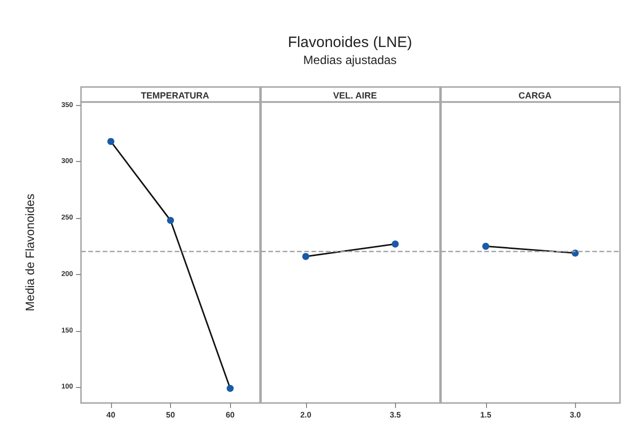 Image resolution: width=642 pixels, height=438 pixels. I want to click on x-tick-label: 1.5, so click(486, 415).